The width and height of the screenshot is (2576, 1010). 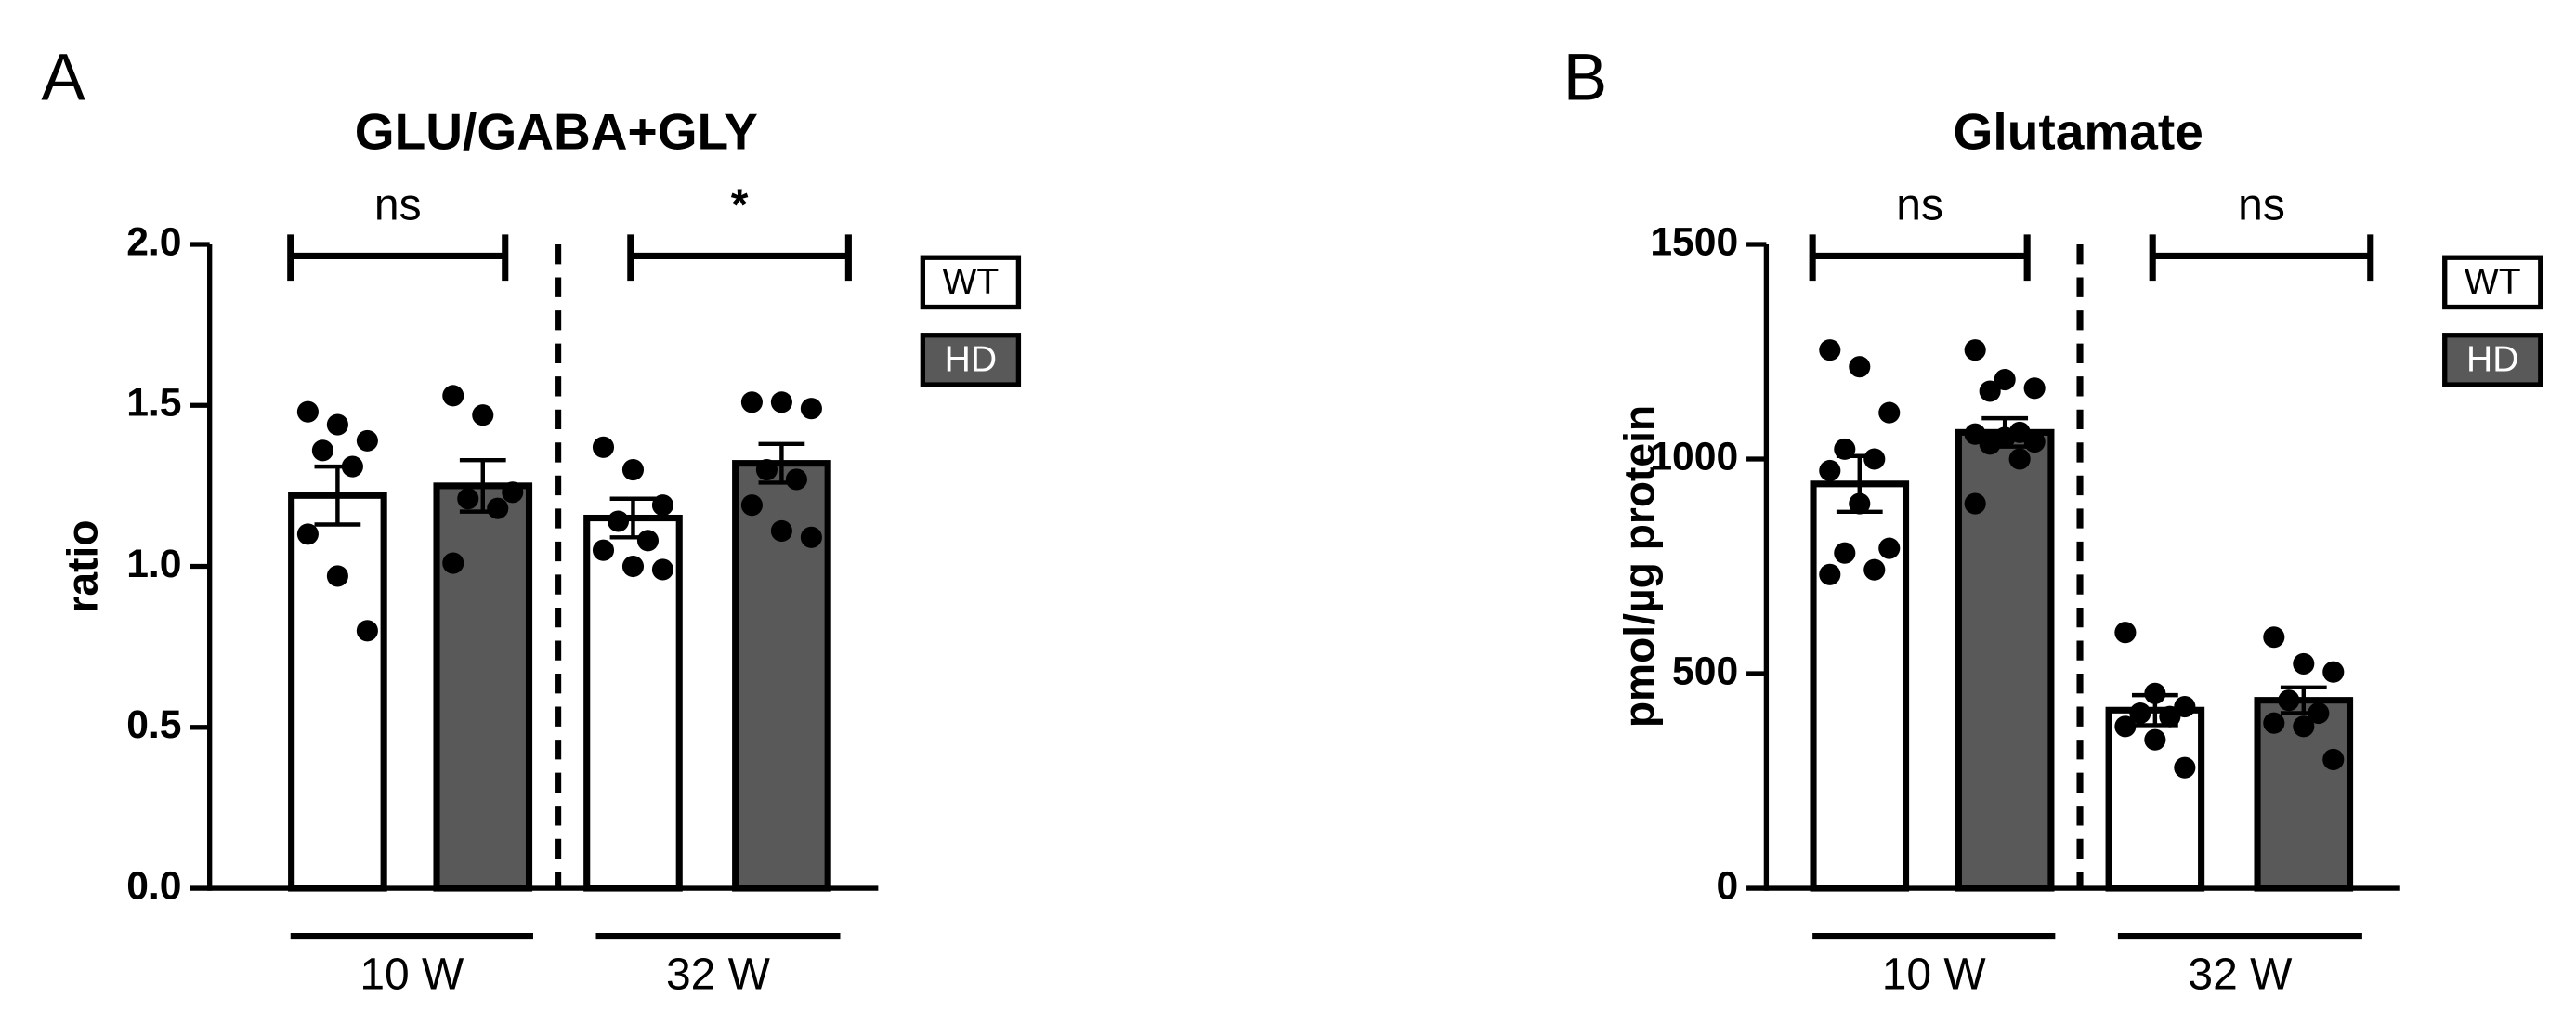 What do you see at coordinates (154, 724) in the screenshot?
I see `y-tick-label: 0.5` at bounding box center [154, 724].